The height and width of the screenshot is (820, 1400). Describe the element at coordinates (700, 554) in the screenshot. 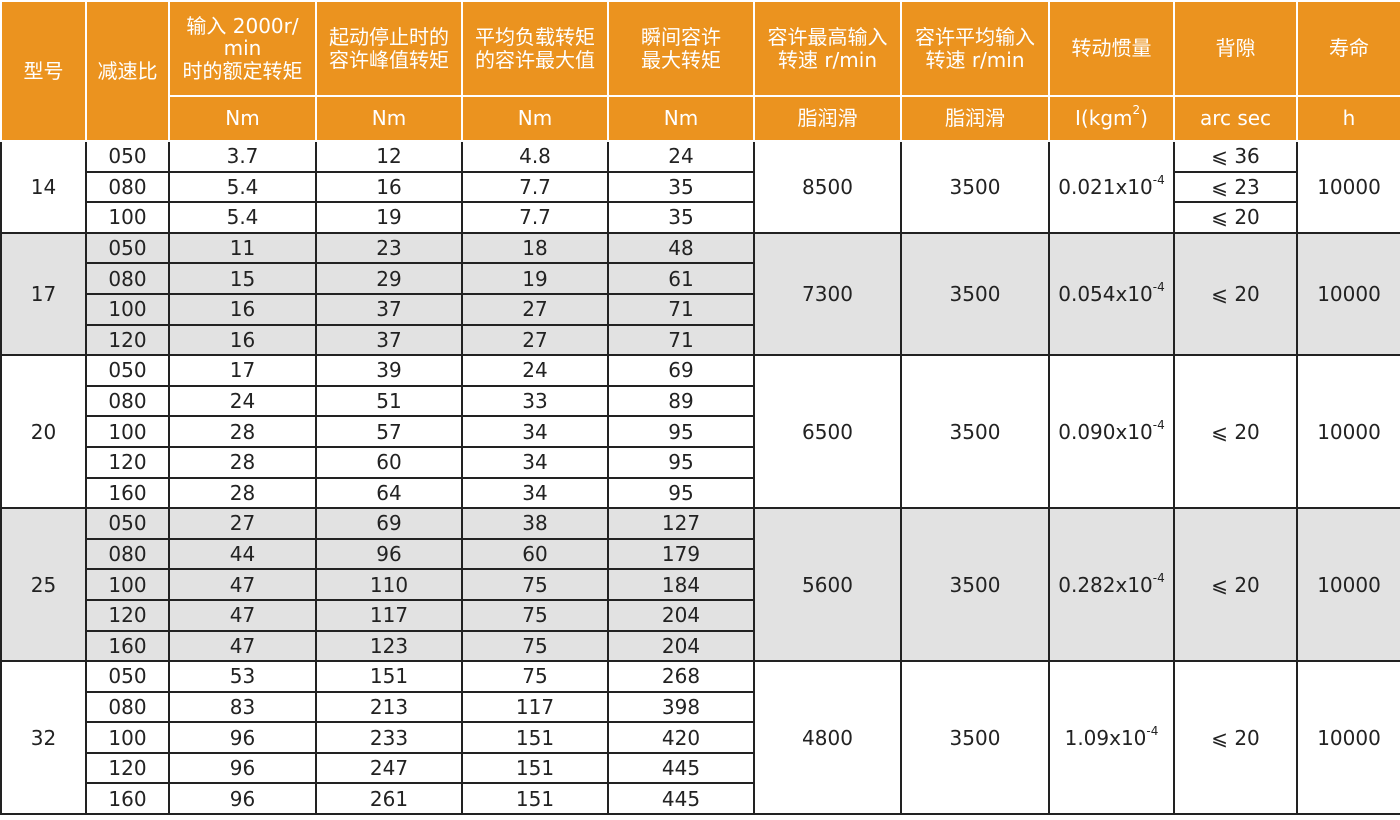

I see `data-row: 080 44 96 60 179` at that location.